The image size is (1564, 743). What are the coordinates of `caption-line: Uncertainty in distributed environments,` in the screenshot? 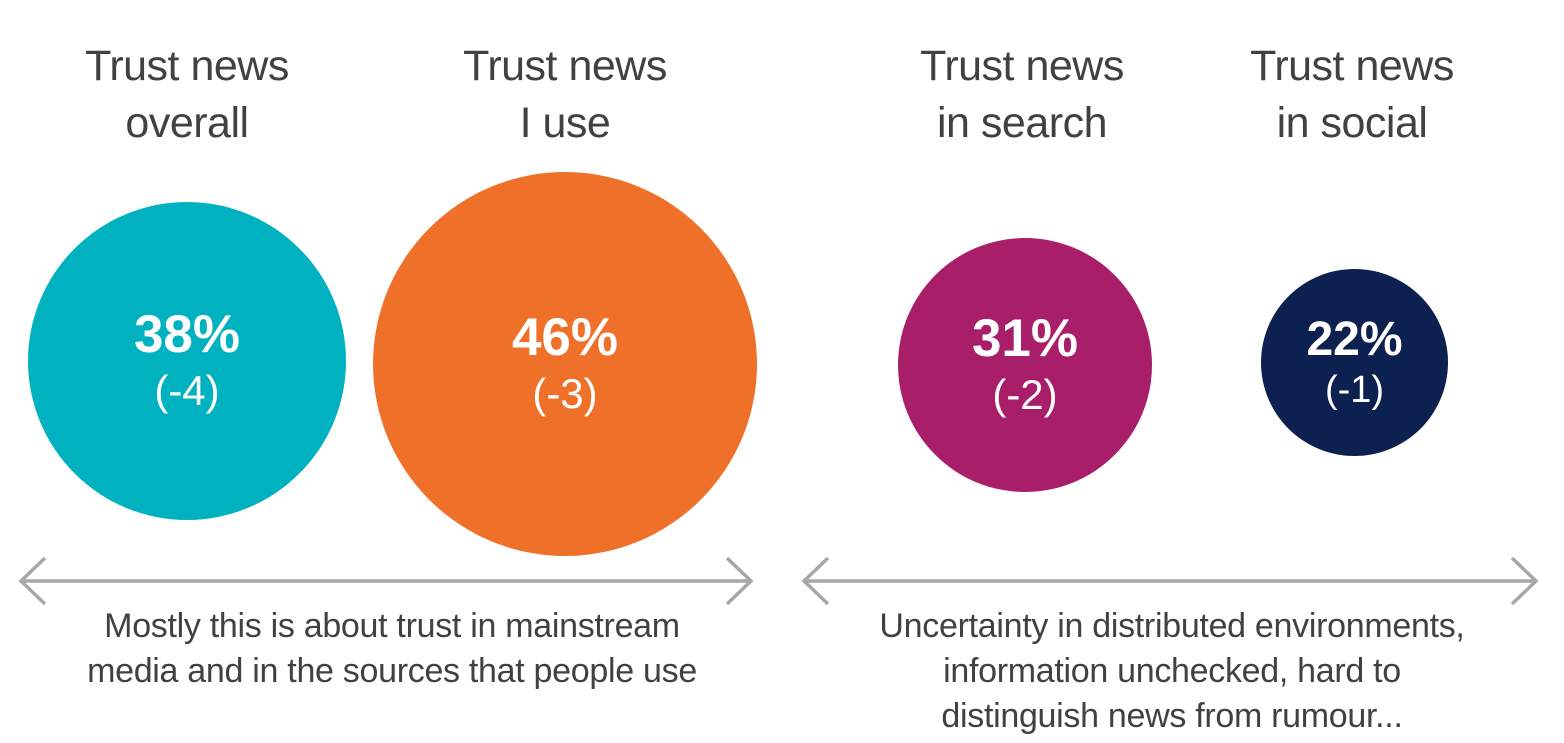 It's located at (1172, 626).